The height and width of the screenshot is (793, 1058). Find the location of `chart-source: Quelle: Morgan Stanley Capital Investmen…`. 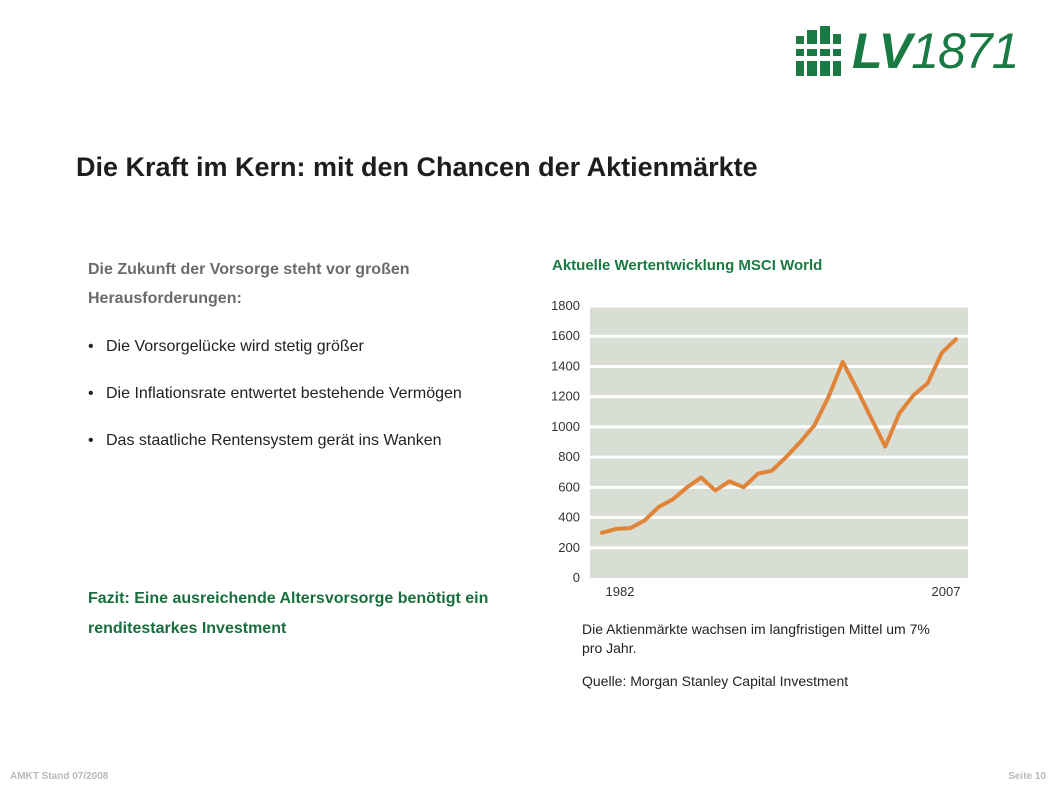

chart-source: Quelle: Morgan Stanley Capital Investmen… is located at coordinates (715, 681).